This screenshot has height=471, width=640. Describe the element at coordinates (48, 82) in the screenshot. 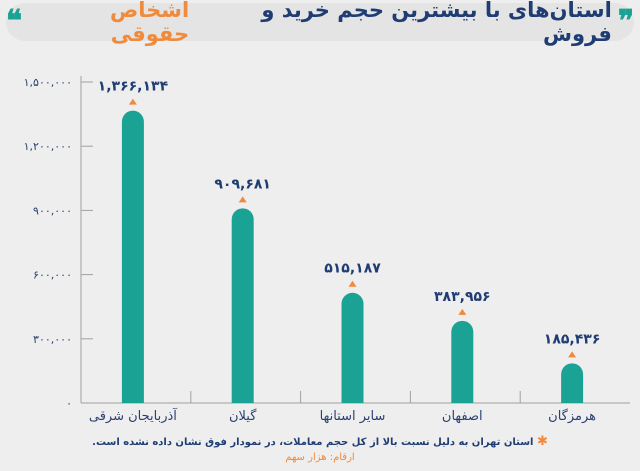

I see `y-tick-label: ۱,۵۰۰,۰۰۰` at that location.